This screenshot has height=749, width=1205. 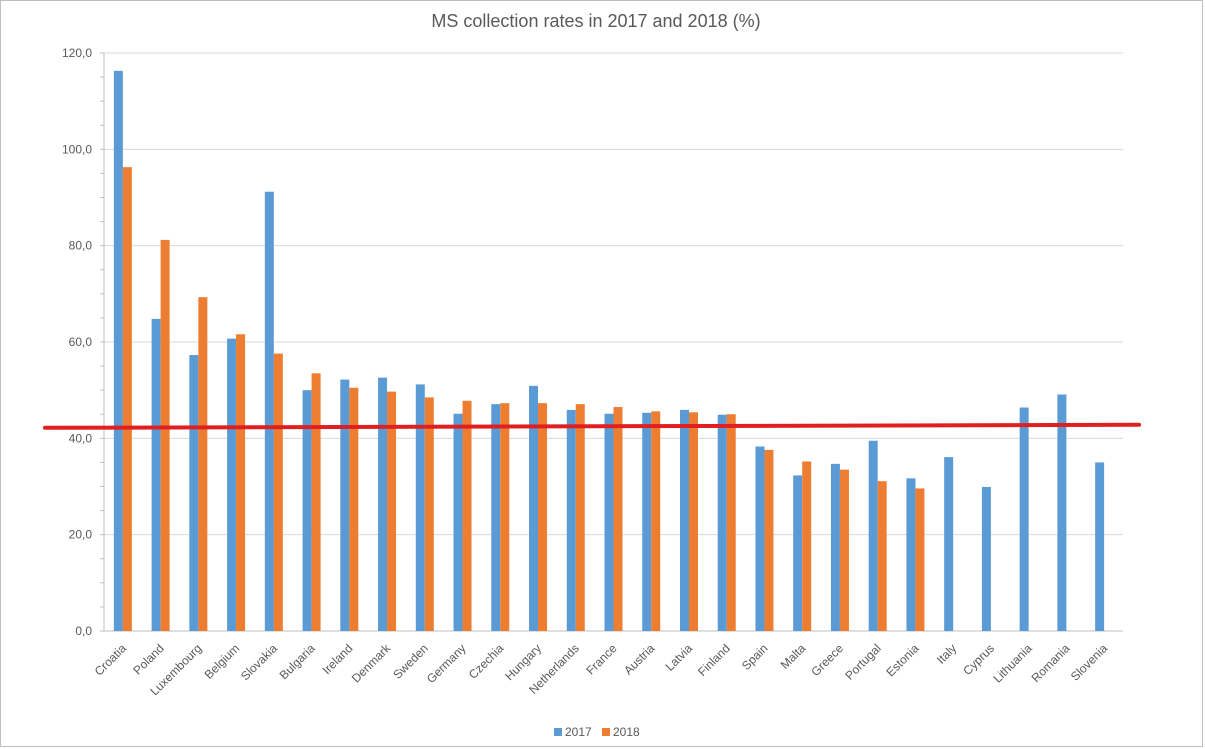 I want to click on bar-2017-poland, so click(x=156, y=474).